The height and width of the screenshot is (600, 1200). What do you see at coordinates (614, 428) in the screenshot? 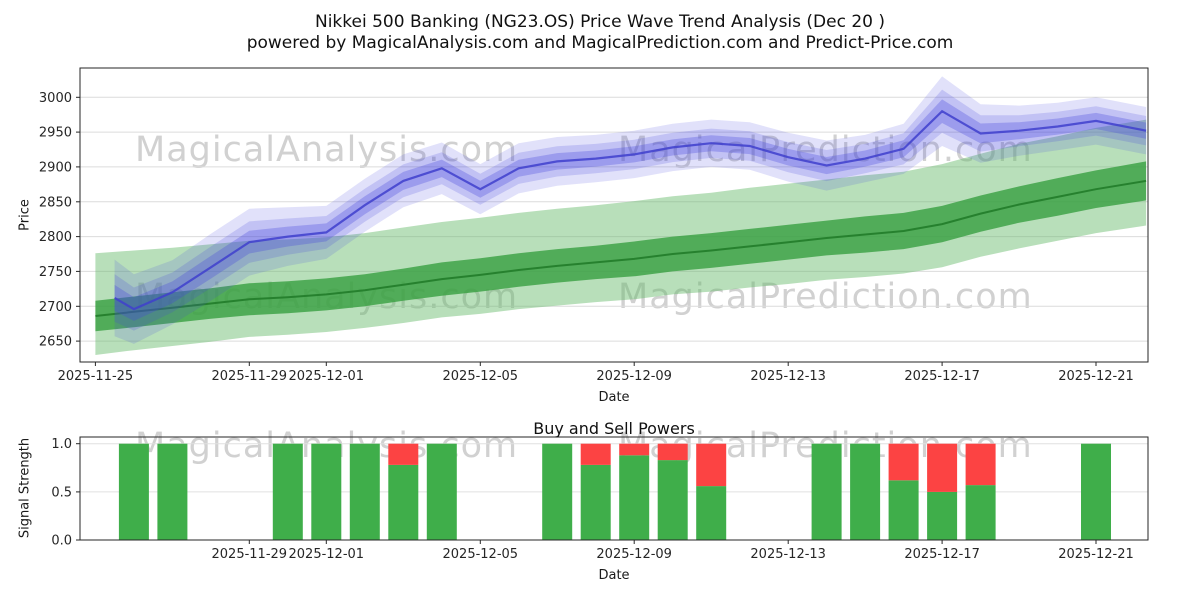
I see `buy-sell-chart-title: Buy and Sell Powers` at bounding box center [614, 428].